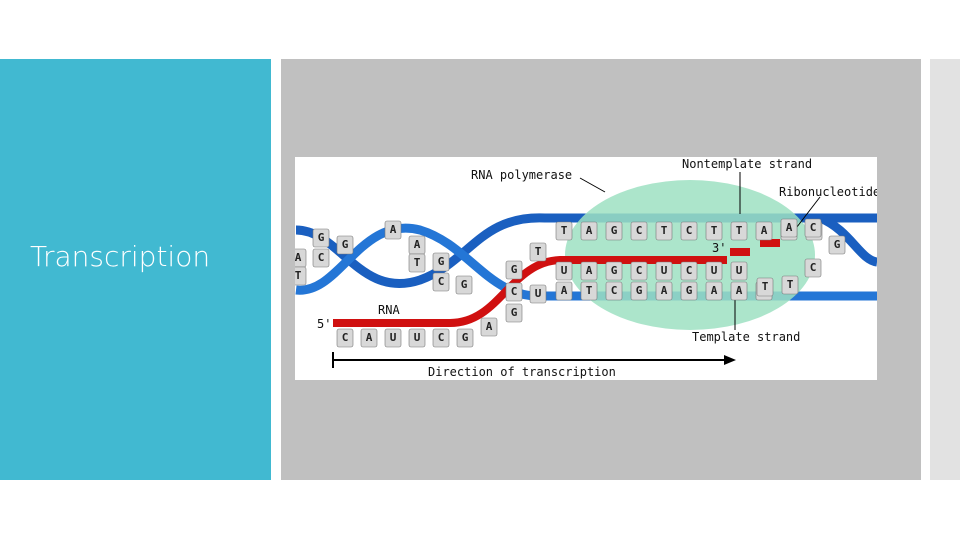 The width and height of the screenshot is (960, 540). What do you see at coordinates (120, 256) in the screenshot?
I see `slide-title: Transcription` at bounding box center [120, 256].